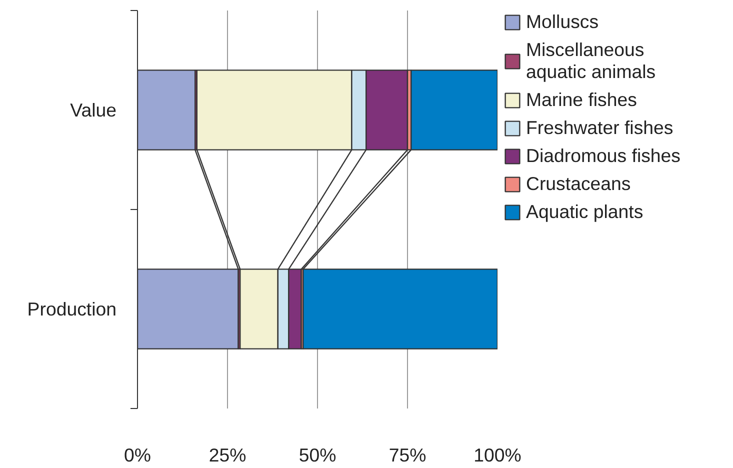 The width and height of the screenshot is (733, 468). I want to click on legend-label: Miscellaneous aquatic animals, so click(591, 61).